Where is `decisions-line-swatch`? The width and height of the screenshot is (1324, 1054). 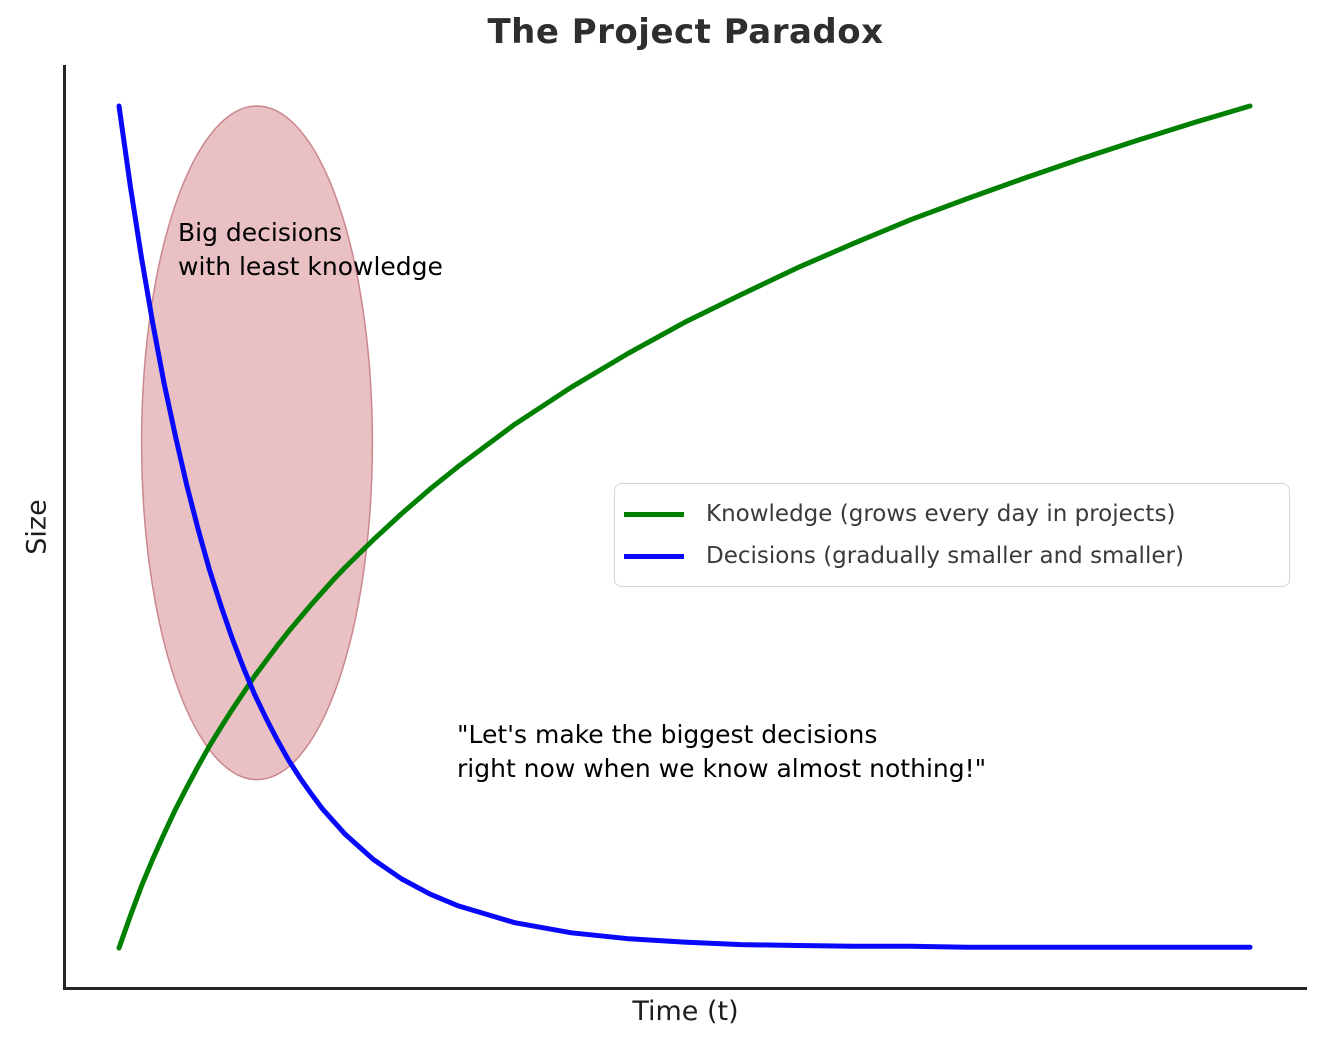
decisions-line-swatch is located at coordinates (654, 556).